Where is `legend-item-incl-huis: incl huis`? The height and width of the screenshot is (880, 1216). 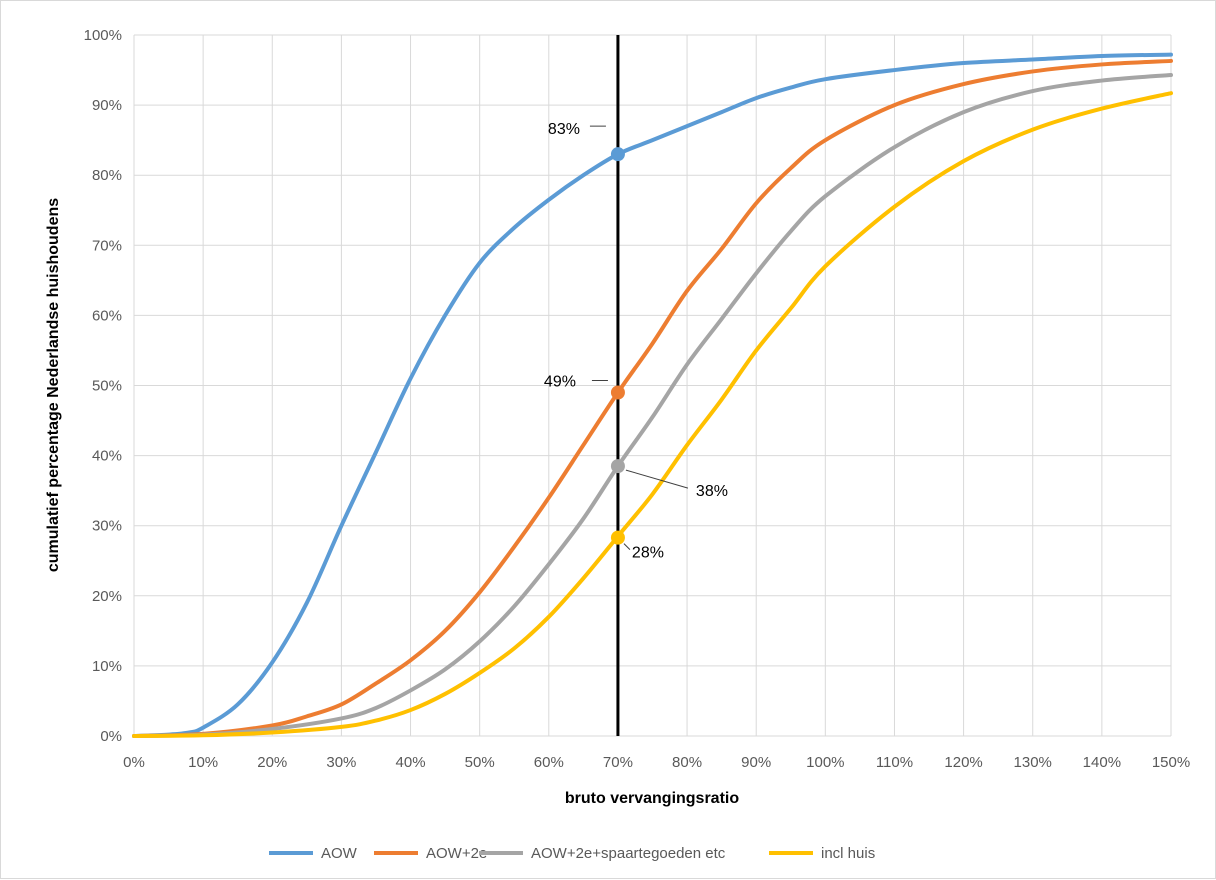 legend-item-incl-huis: incl huis is located at coordinates (822, 853).